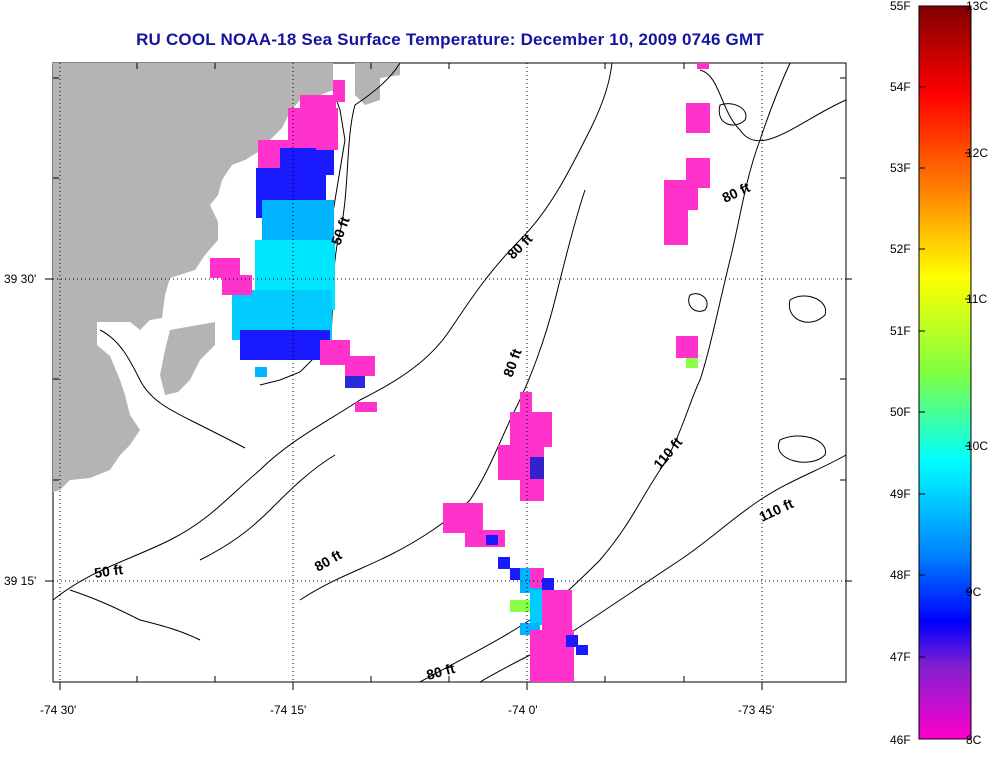 The image size is (992, 759). I want to click on colorbar-scale, so click(945, 372).